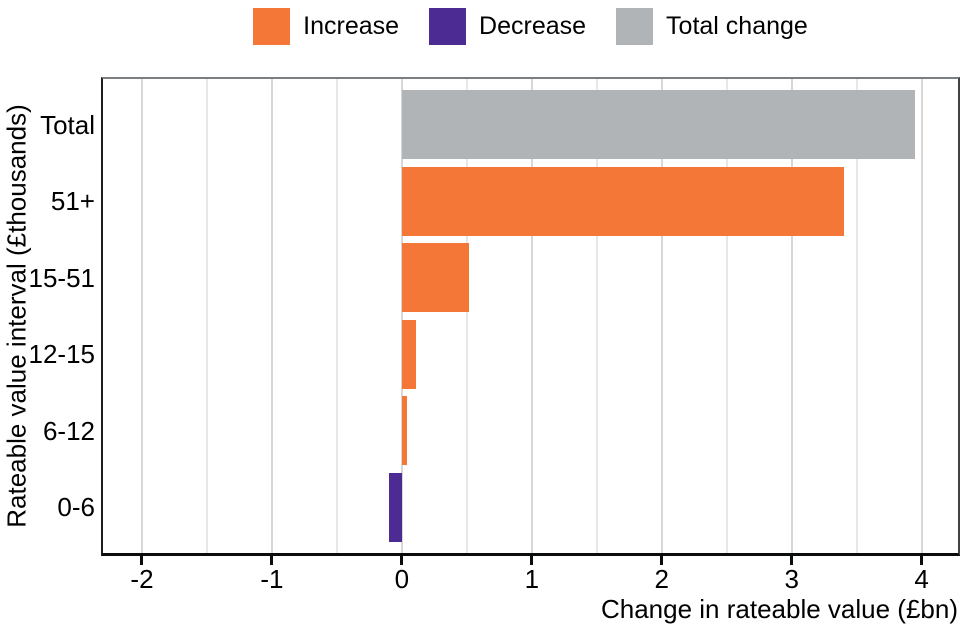 The height and width of the screenshot is (640, 960). What do you see at coordinates (779, 609) in the screenshot?
I see `x-axis-title: Change in rateable value (£bn)` at bounding box center [779, 609].